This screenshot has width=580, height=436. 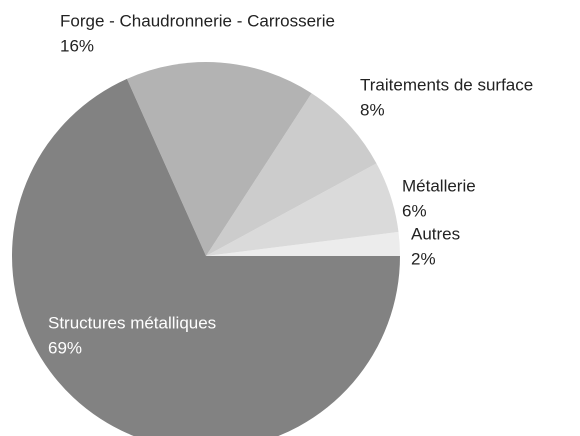 What do you see at coordinates (423, 258) in the screenshot?
I see `slice-value-label: 2%` at bounding box center [423, 258].